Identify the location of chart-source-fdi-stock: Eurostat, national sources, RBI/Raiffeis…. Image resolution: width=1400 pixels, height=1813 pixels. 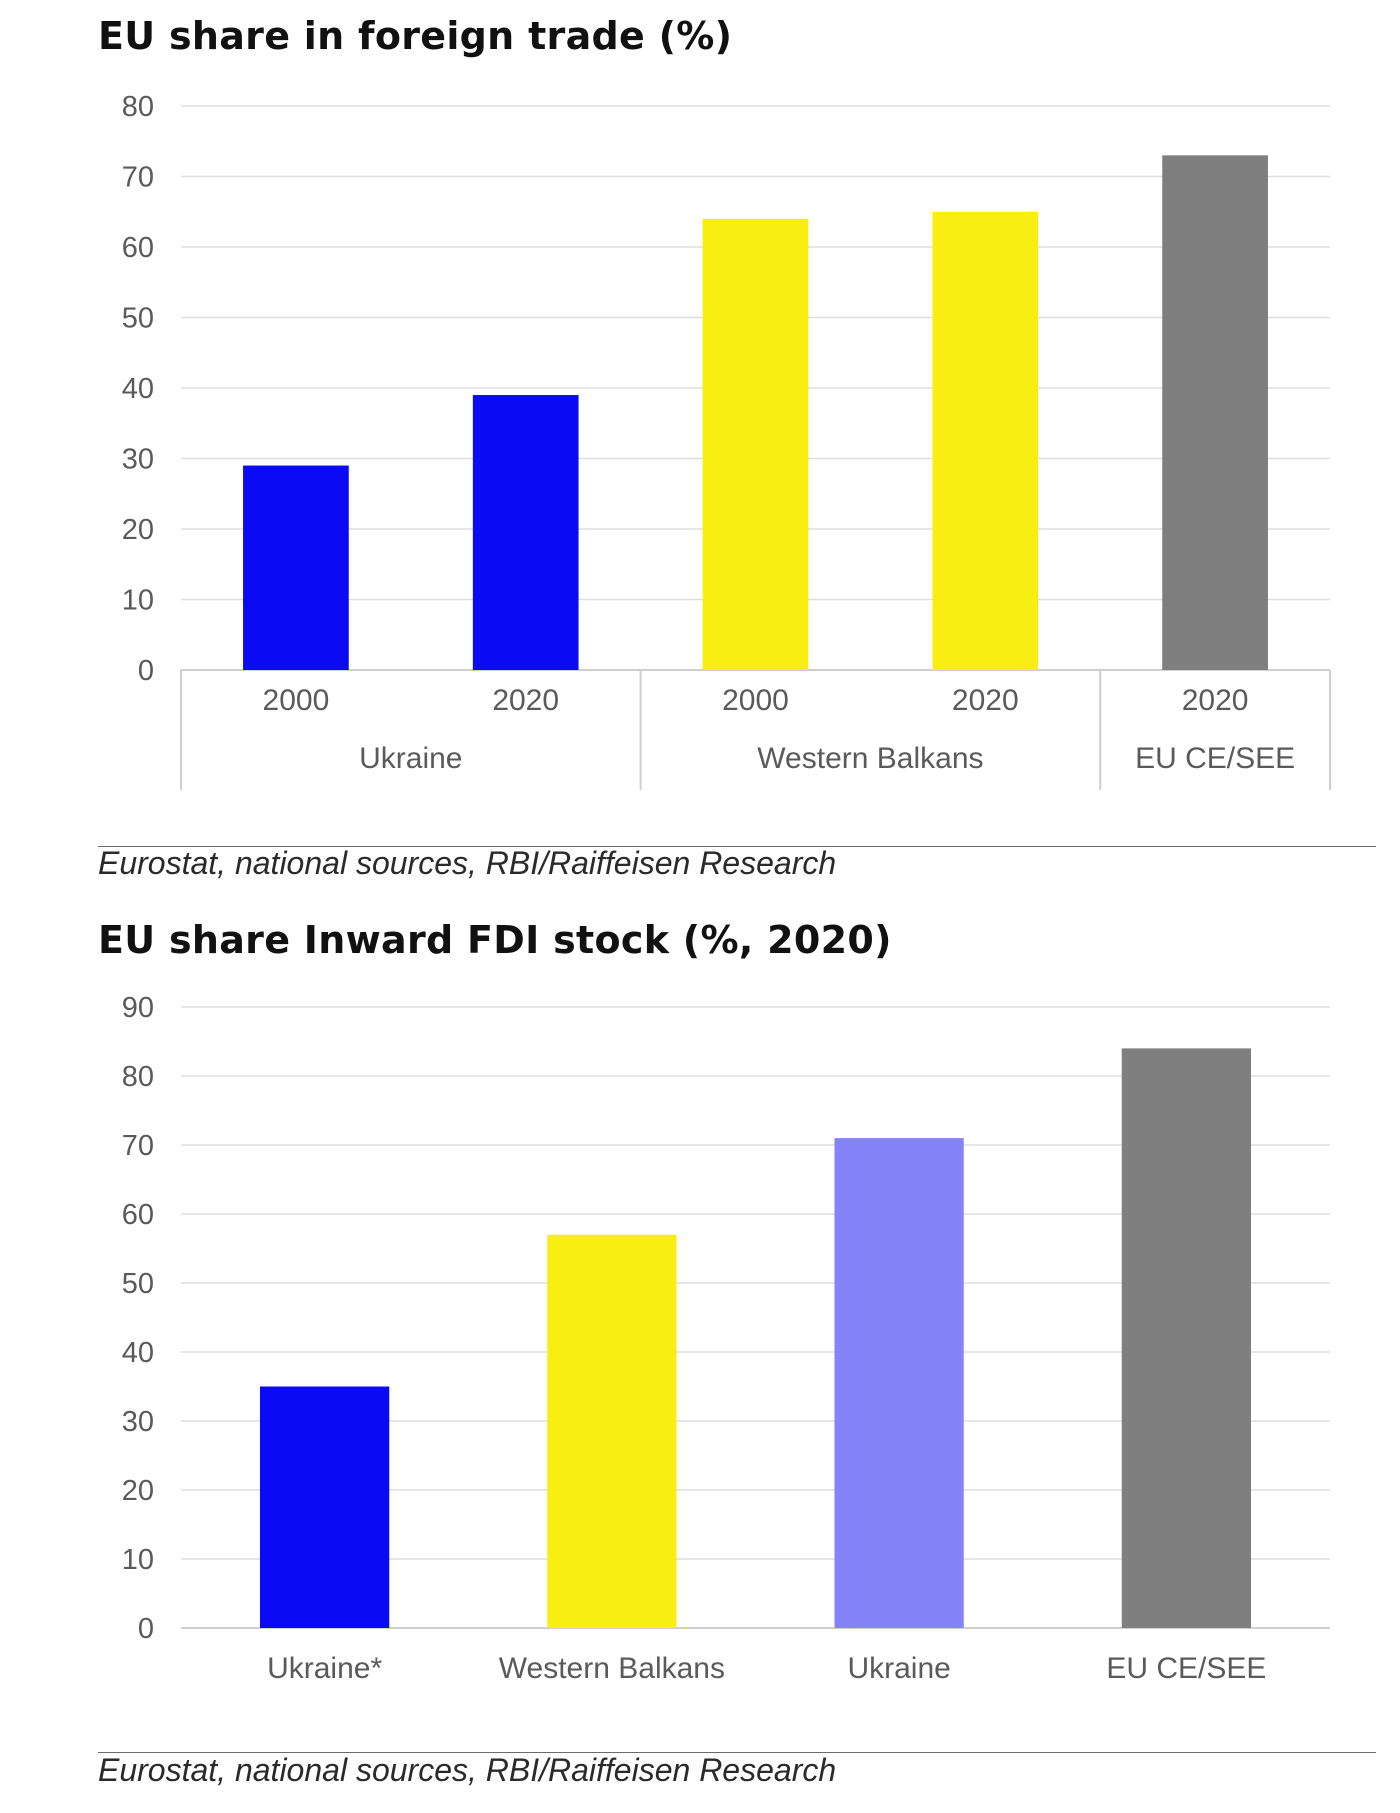
(467, 1770).